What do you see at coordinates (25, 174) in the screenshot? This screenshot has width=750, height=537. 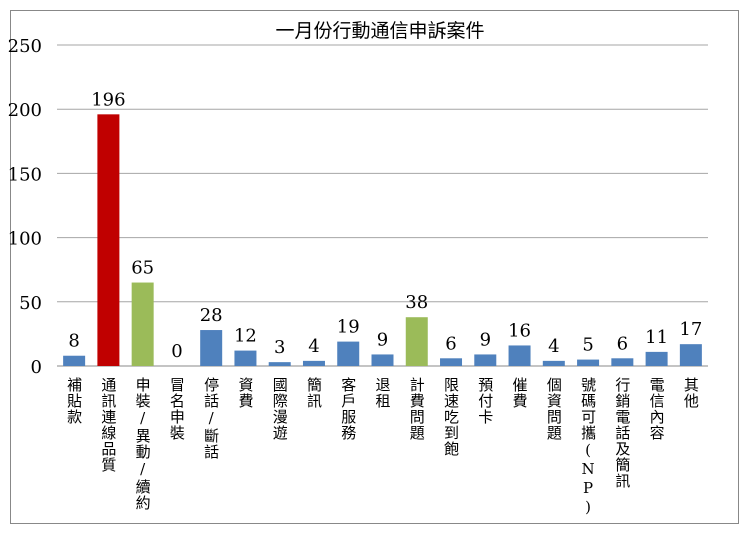 I see `y-tick-label: 150` at bounding box center [25, 174].